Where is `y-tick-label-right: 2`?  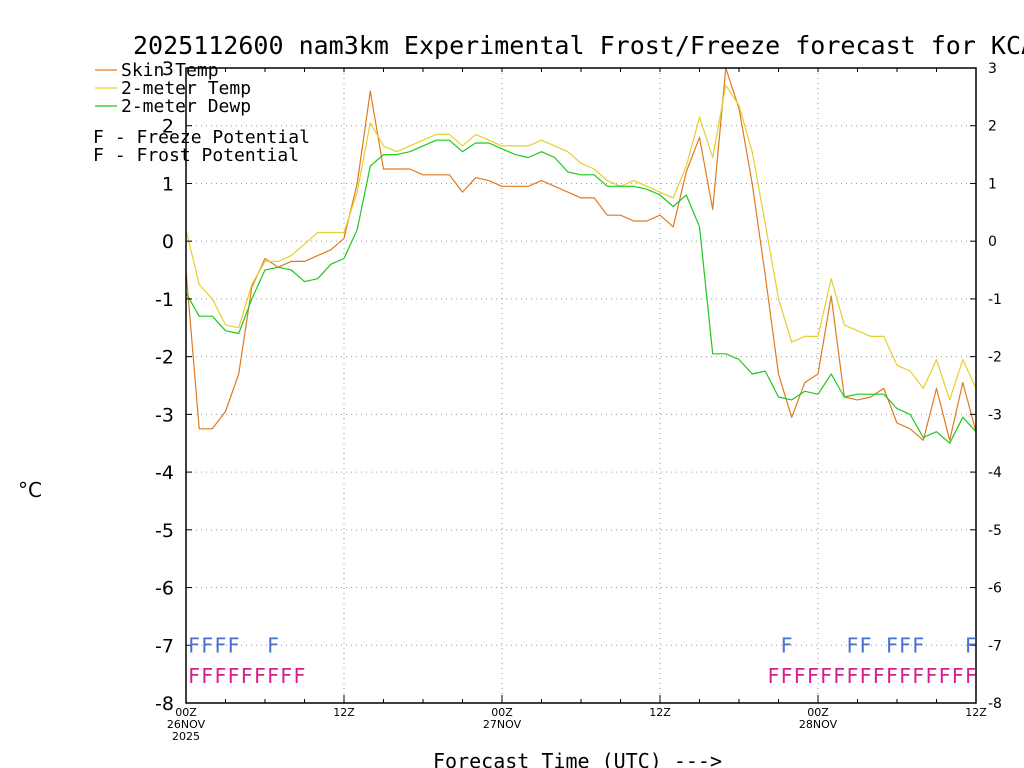
y-tick-label-right: 2 is located at coordinates (992, 127).